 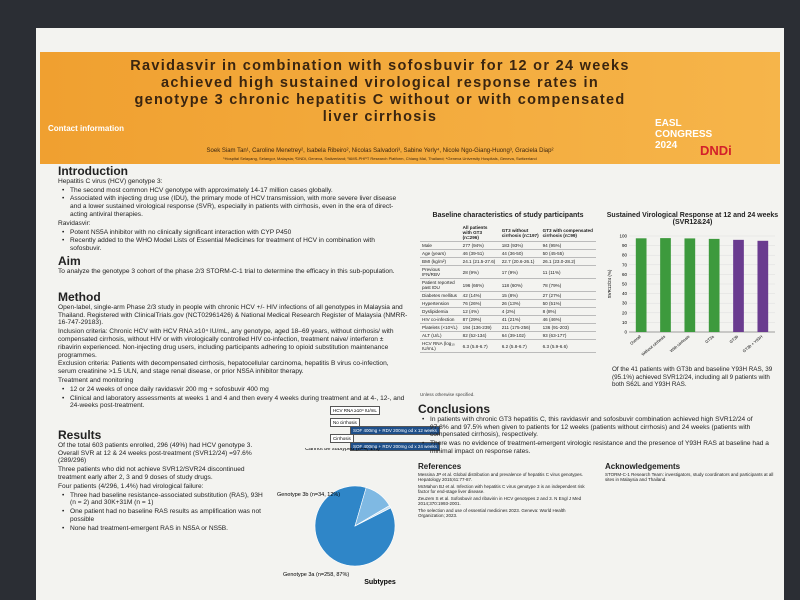 I want to click on pie-slice, so click(x=373, y=516).